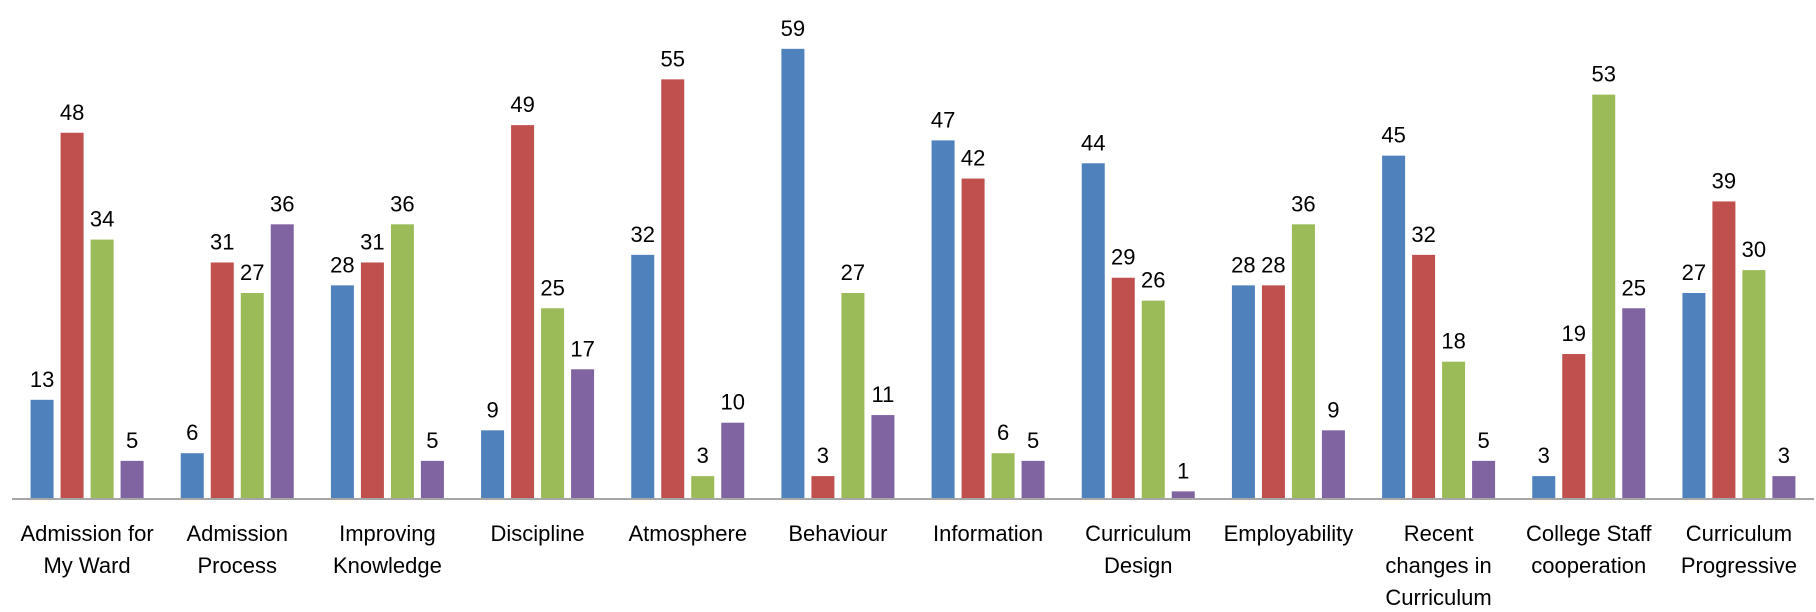 Image resolution: width=1816 pixels, height=612 pixels. I want to click on bar-s3-c1, so click(102, 369).